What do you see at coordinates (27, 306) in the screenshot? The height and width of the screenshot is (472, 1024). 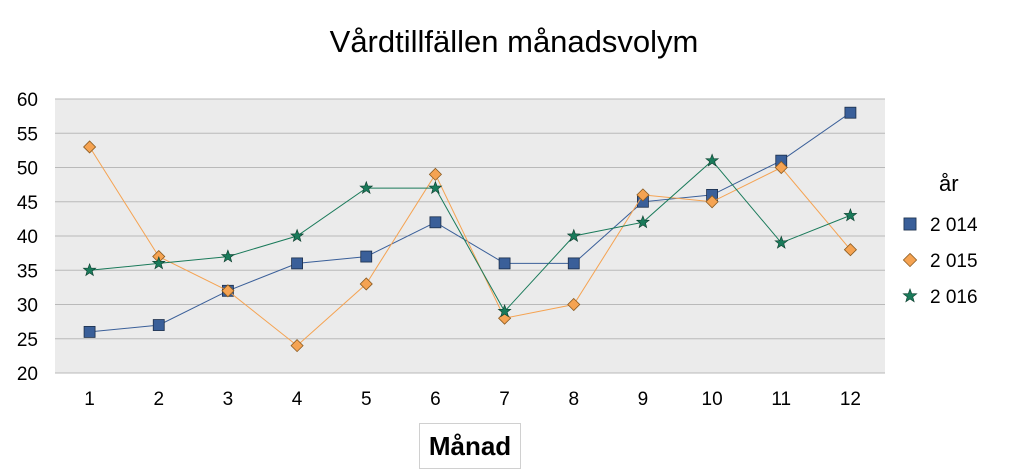 I see `y-tick-label: 30` at bounding box center [27, 306].